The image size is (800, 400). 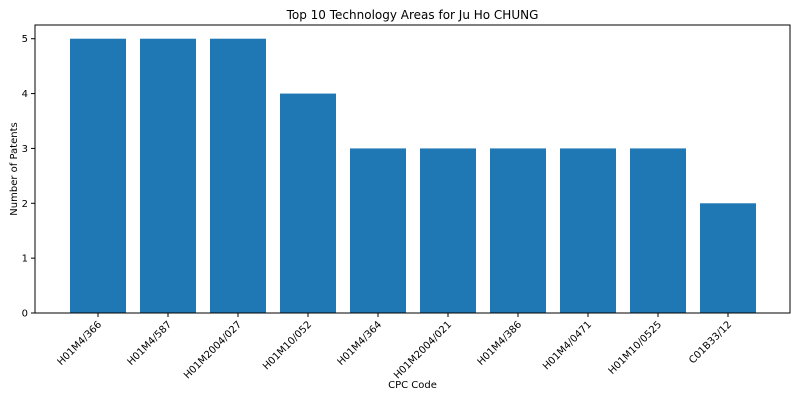 I want to click on x-axis-label: CPC Code, so click(x=412, y=385).